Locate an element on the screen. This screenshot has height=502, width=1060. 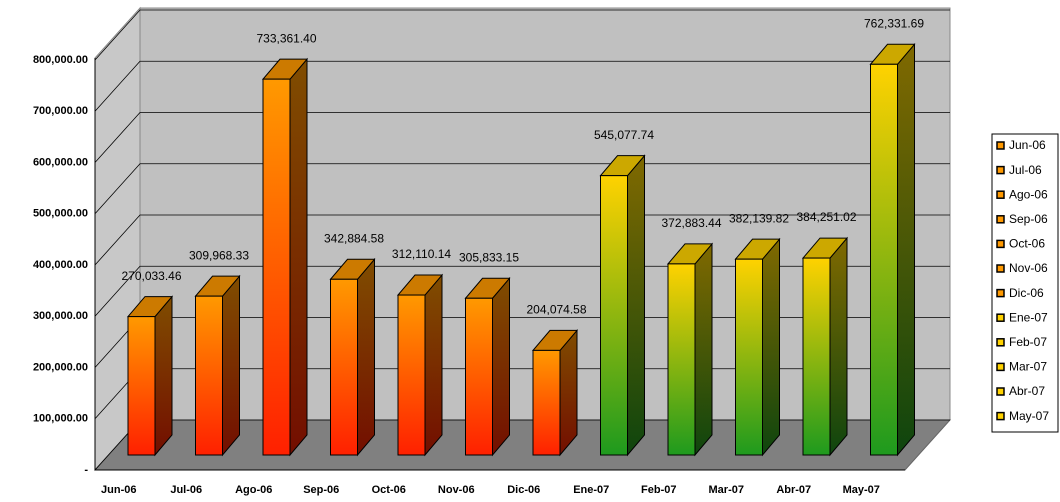
value-label: 305,833.15 is located at coordinates (489, 257).